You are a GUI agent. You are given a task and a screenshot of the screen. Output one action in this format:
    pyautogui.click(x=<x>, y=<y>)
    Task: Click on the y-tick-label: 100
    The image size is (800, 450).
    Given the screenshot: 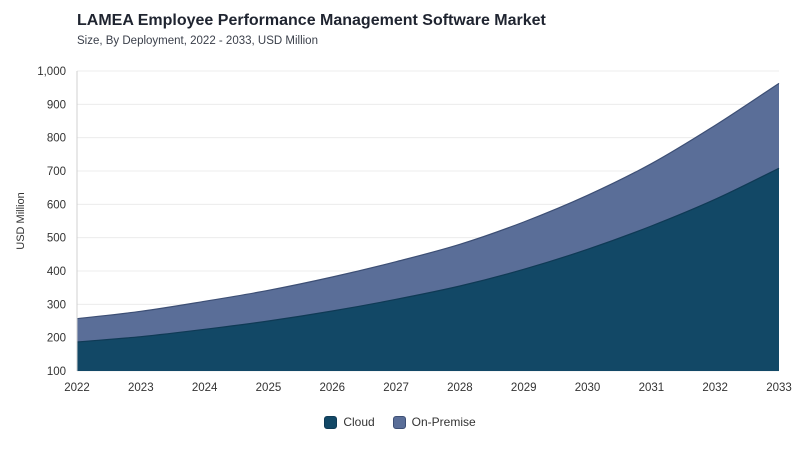 What is the action you would take?
    pyautogui.click(x=56, y=372)
    